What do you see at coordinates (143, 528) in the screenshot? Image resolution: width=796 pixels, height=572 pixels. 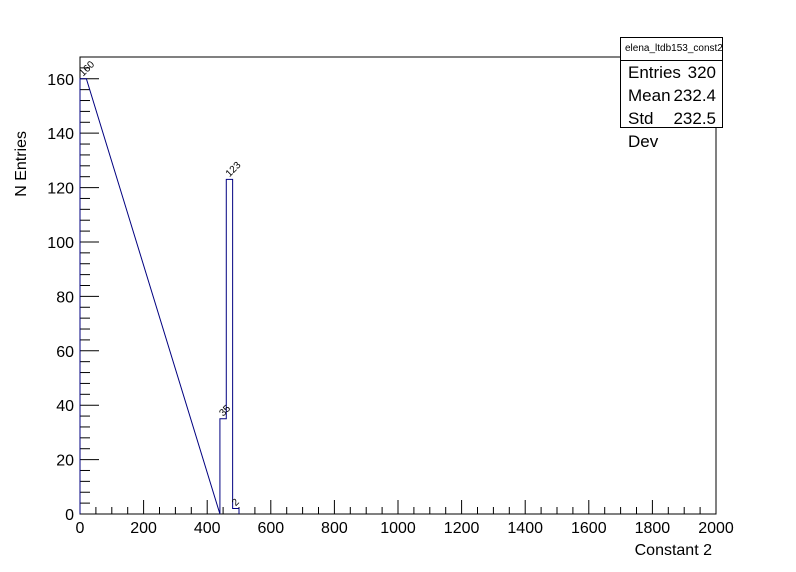 I see `x-tick-label: 200` at bounding box center [143, 528].